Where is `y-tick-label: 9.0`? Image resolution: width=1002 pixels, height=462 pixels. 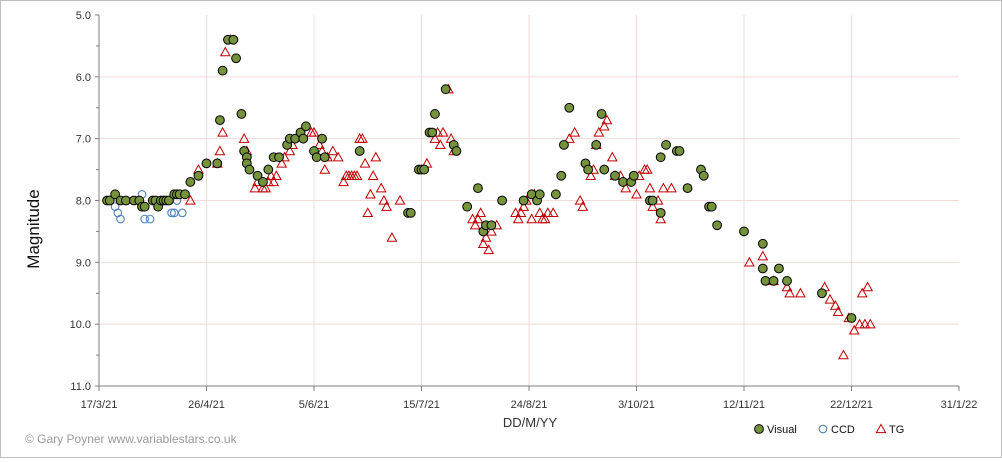
y-tick-label: 9.0 is located at coordinates (83, 263).